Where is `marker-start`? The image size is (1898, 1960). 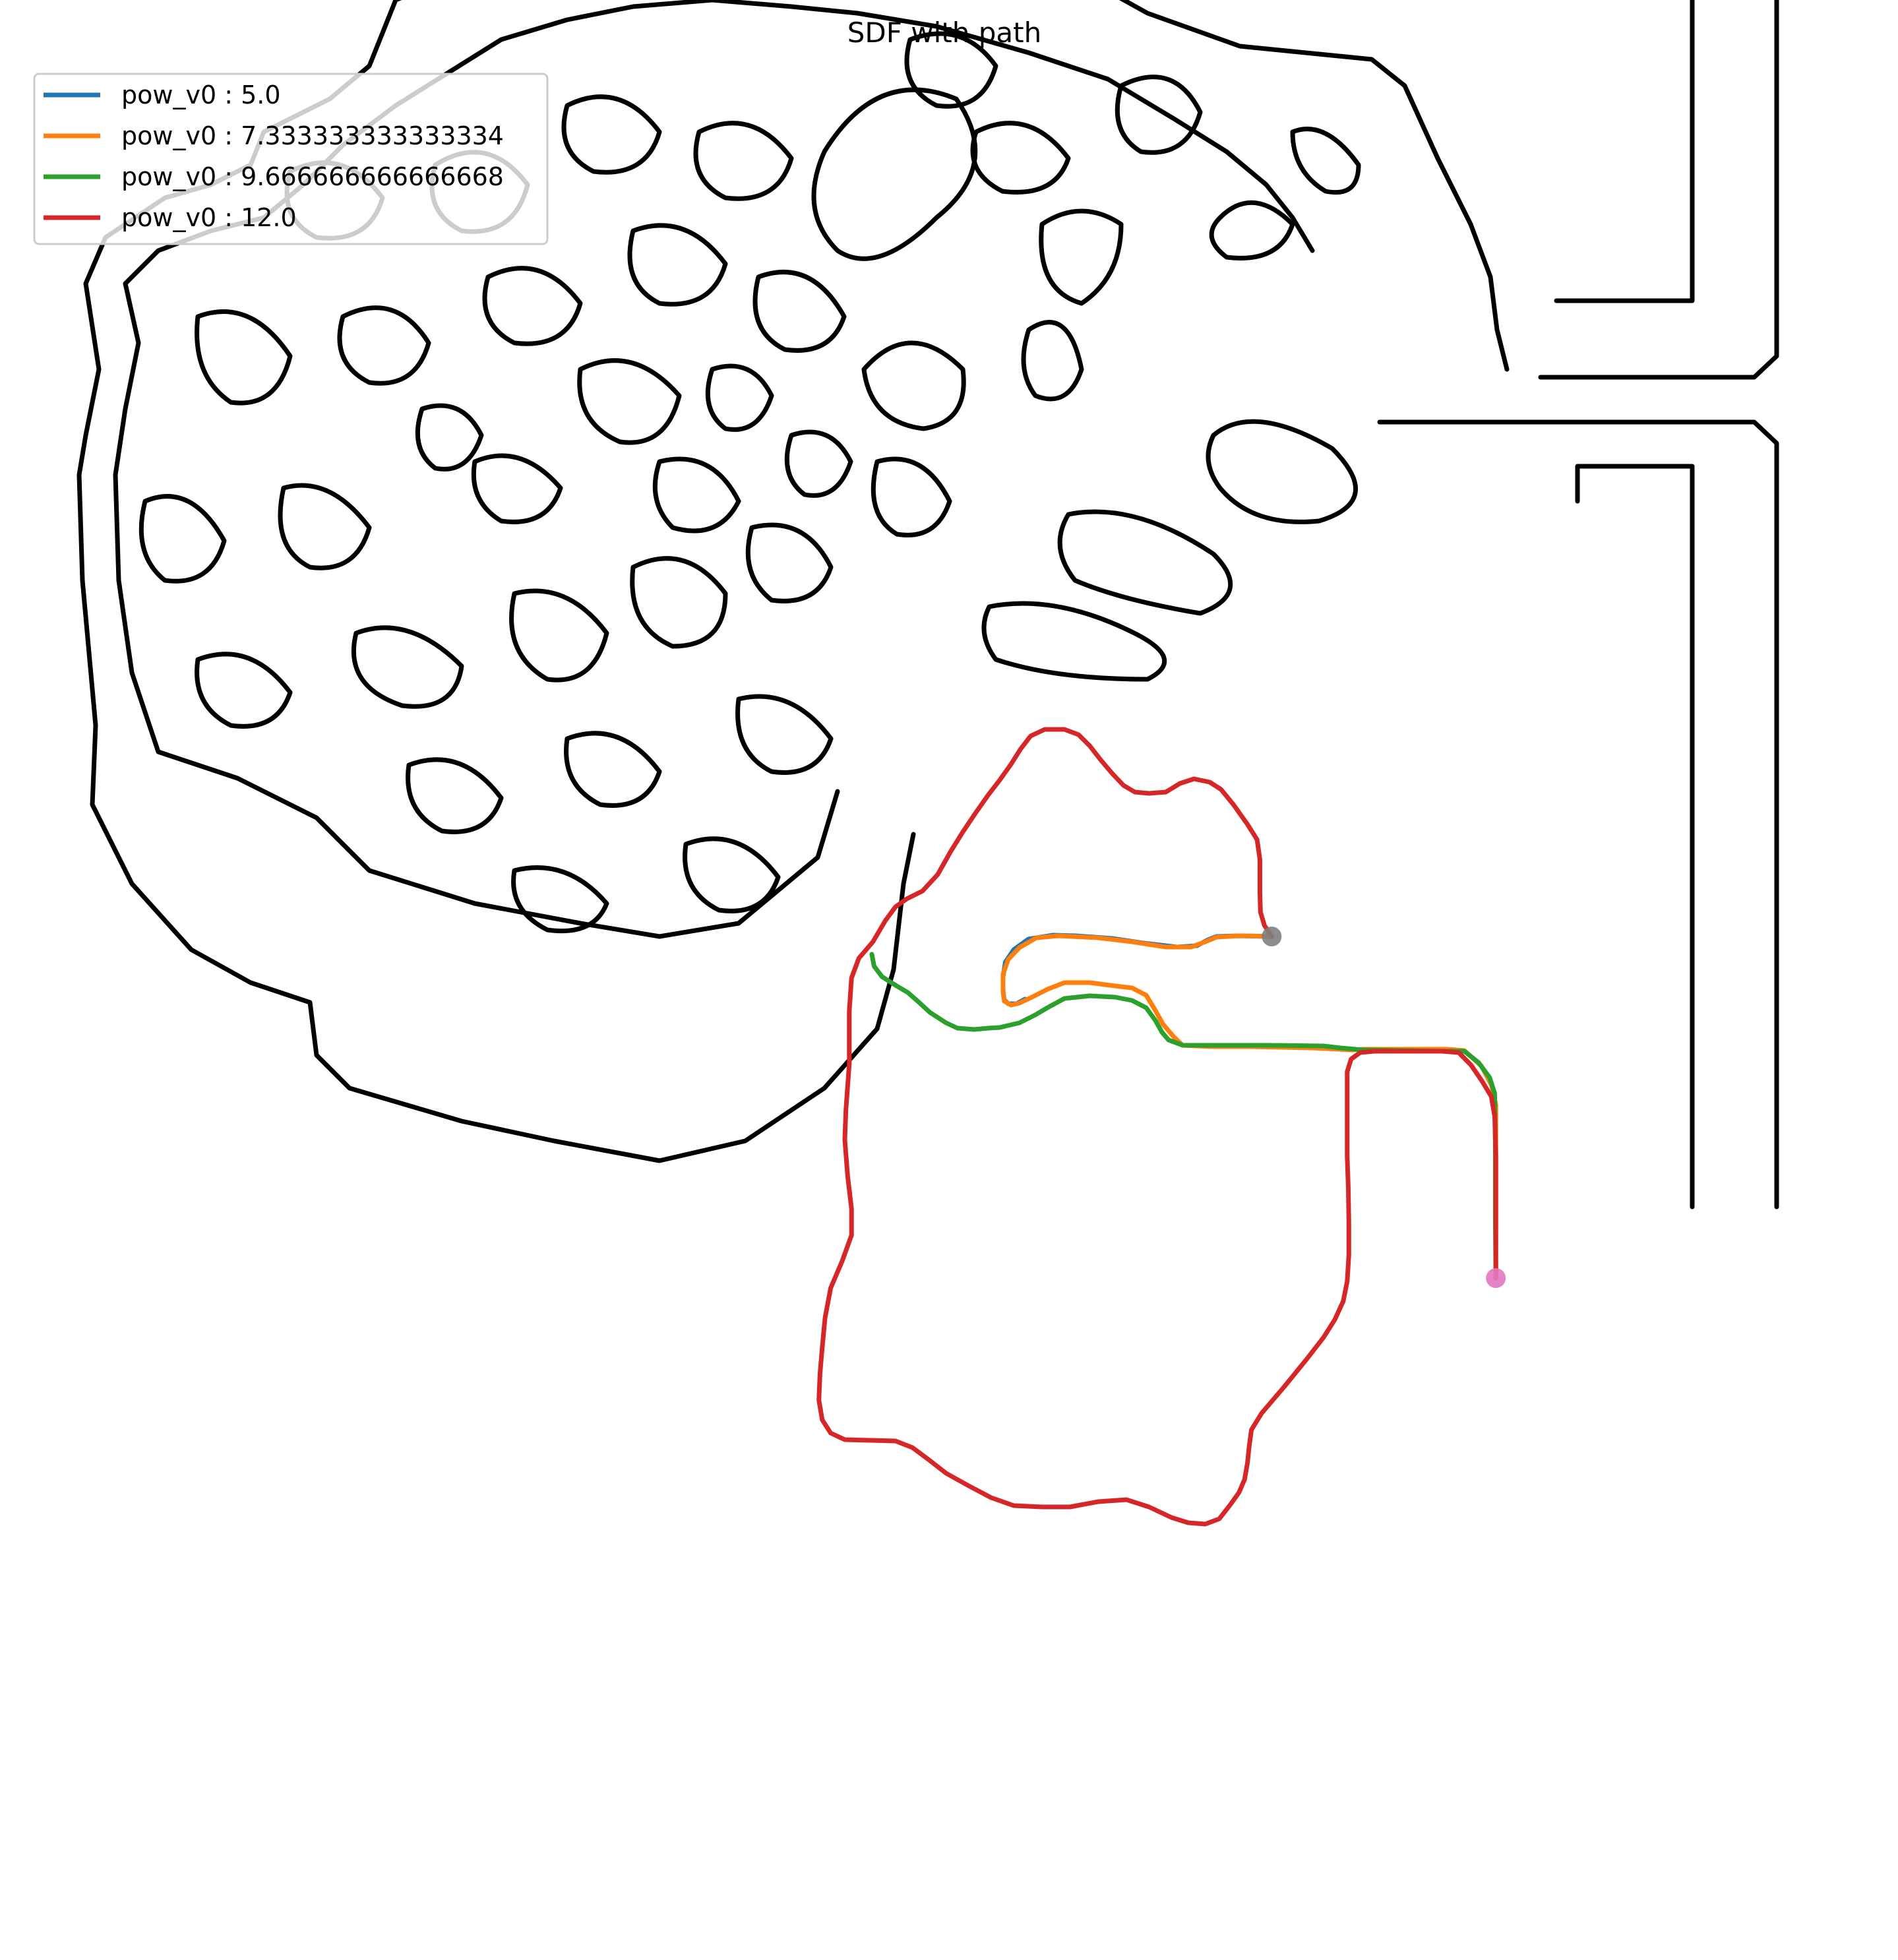 marker-start is located at coordinates (1272, 936).